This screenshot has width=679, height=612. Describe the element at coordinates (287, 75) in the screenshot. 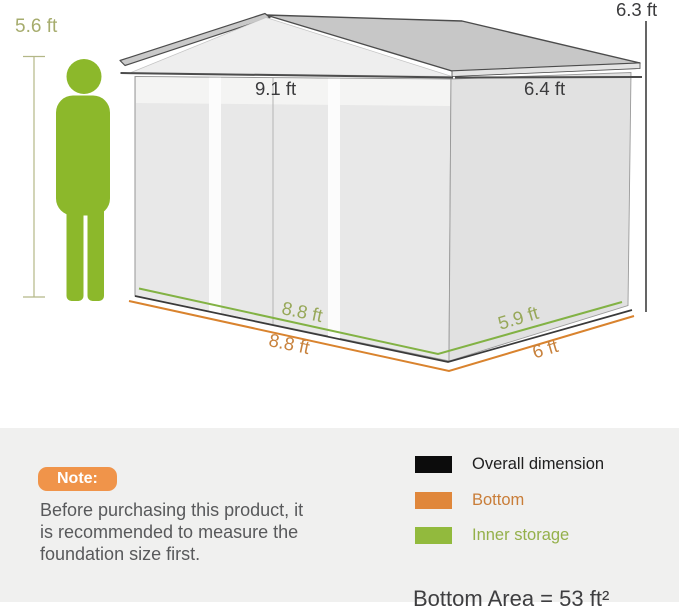

I see `front-eaves-line` at that location.